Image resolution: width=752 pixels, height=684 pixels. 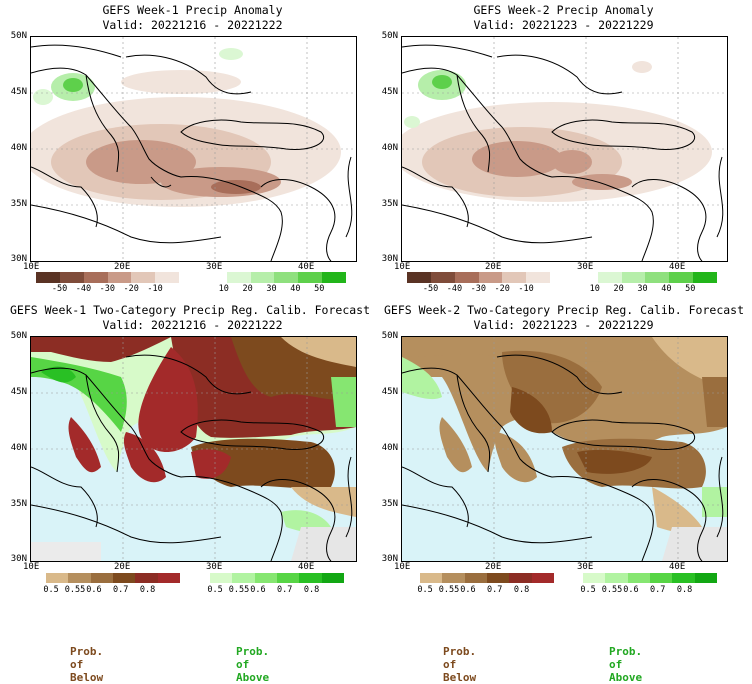 I want to click on above-colorbar, so click(x=277, y=578).